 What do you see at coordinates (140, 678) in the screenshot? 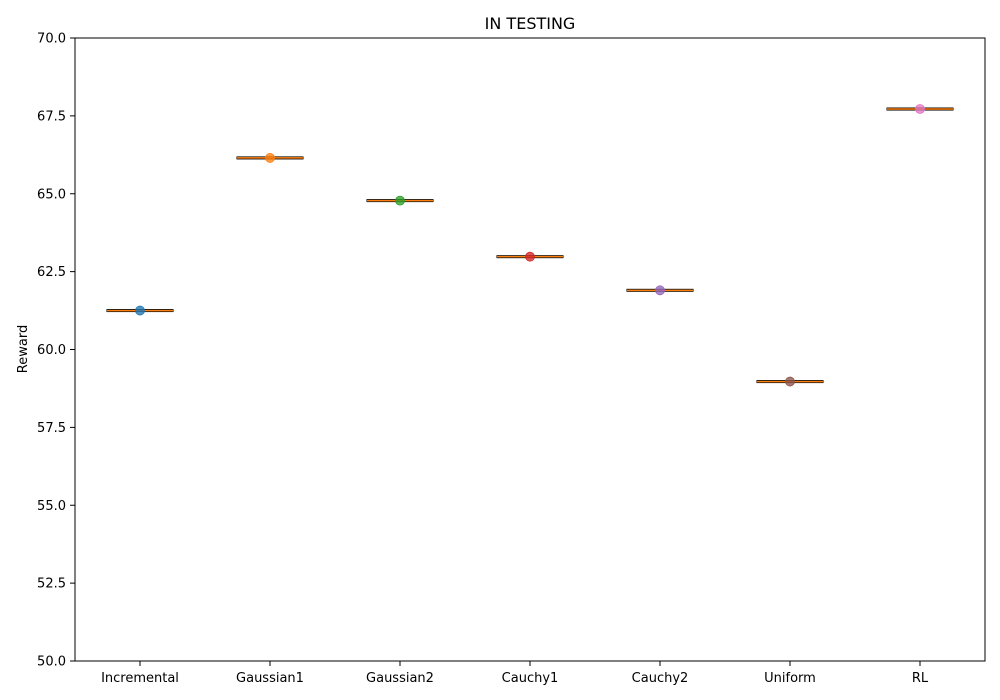
I see `x-tick-label-0: Incremental` at bounding box center [140, 678].